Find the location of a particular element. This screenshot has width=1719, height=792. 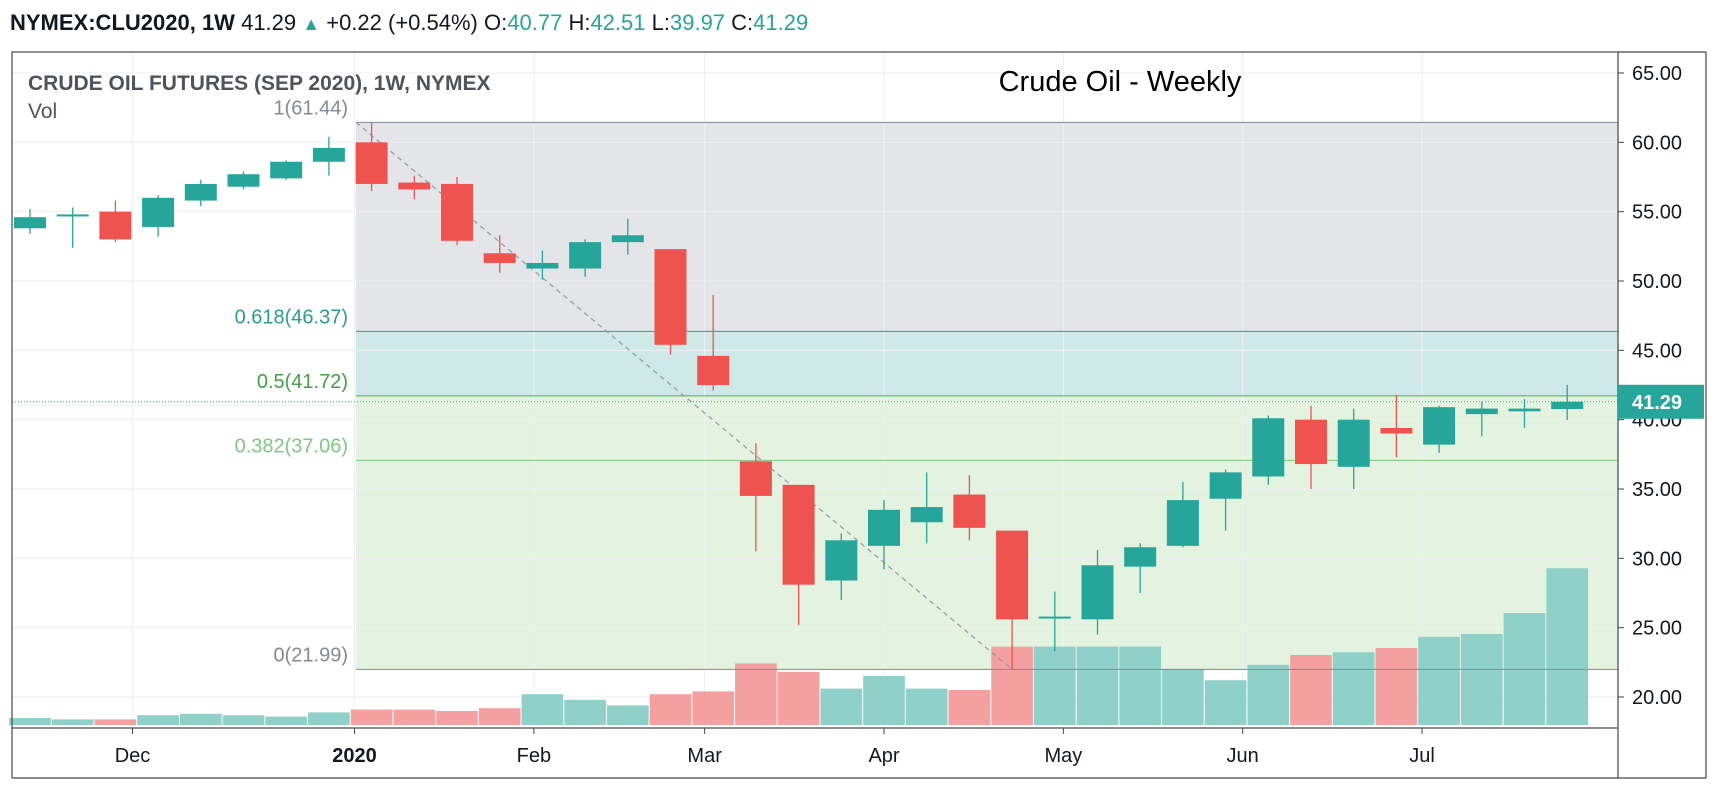

y-tick-label: 25.00 is located at coordinates (1657, 629).